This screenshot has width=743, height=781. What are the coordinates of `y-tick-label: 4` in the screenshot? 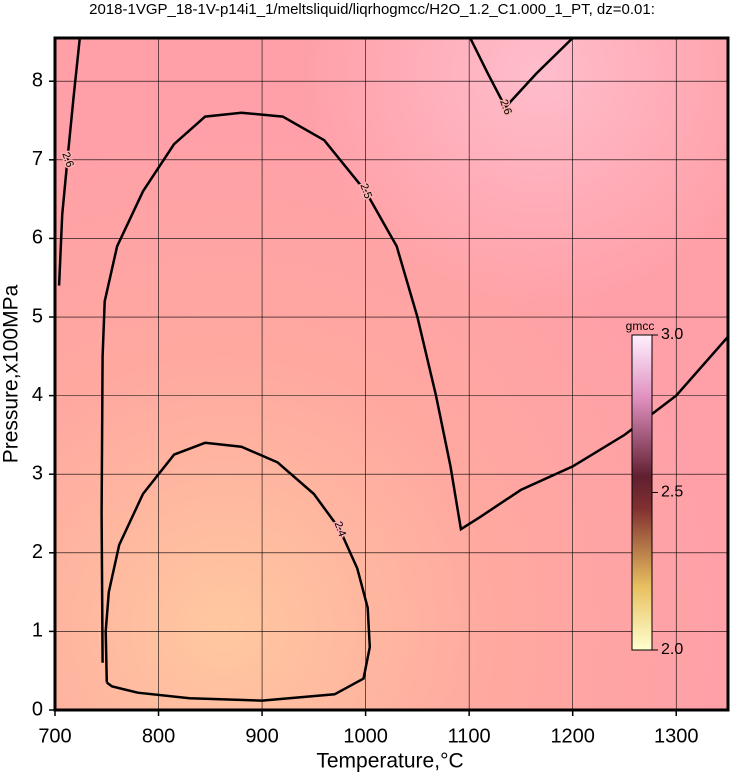 It's located at (37, 395).